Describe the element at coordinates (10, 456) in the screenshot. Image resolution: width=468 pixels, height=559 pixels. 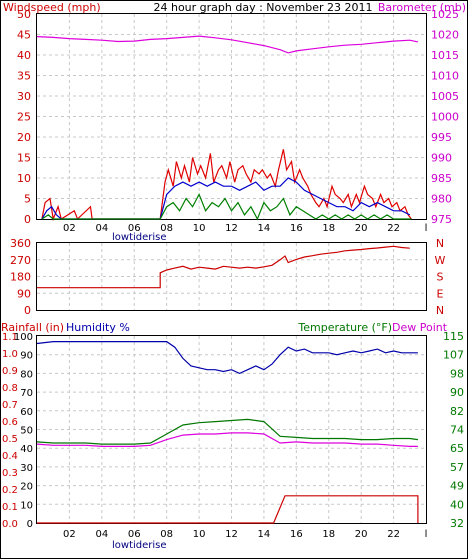
I see `rain-tick-label-0.4: 0.4` at that location.